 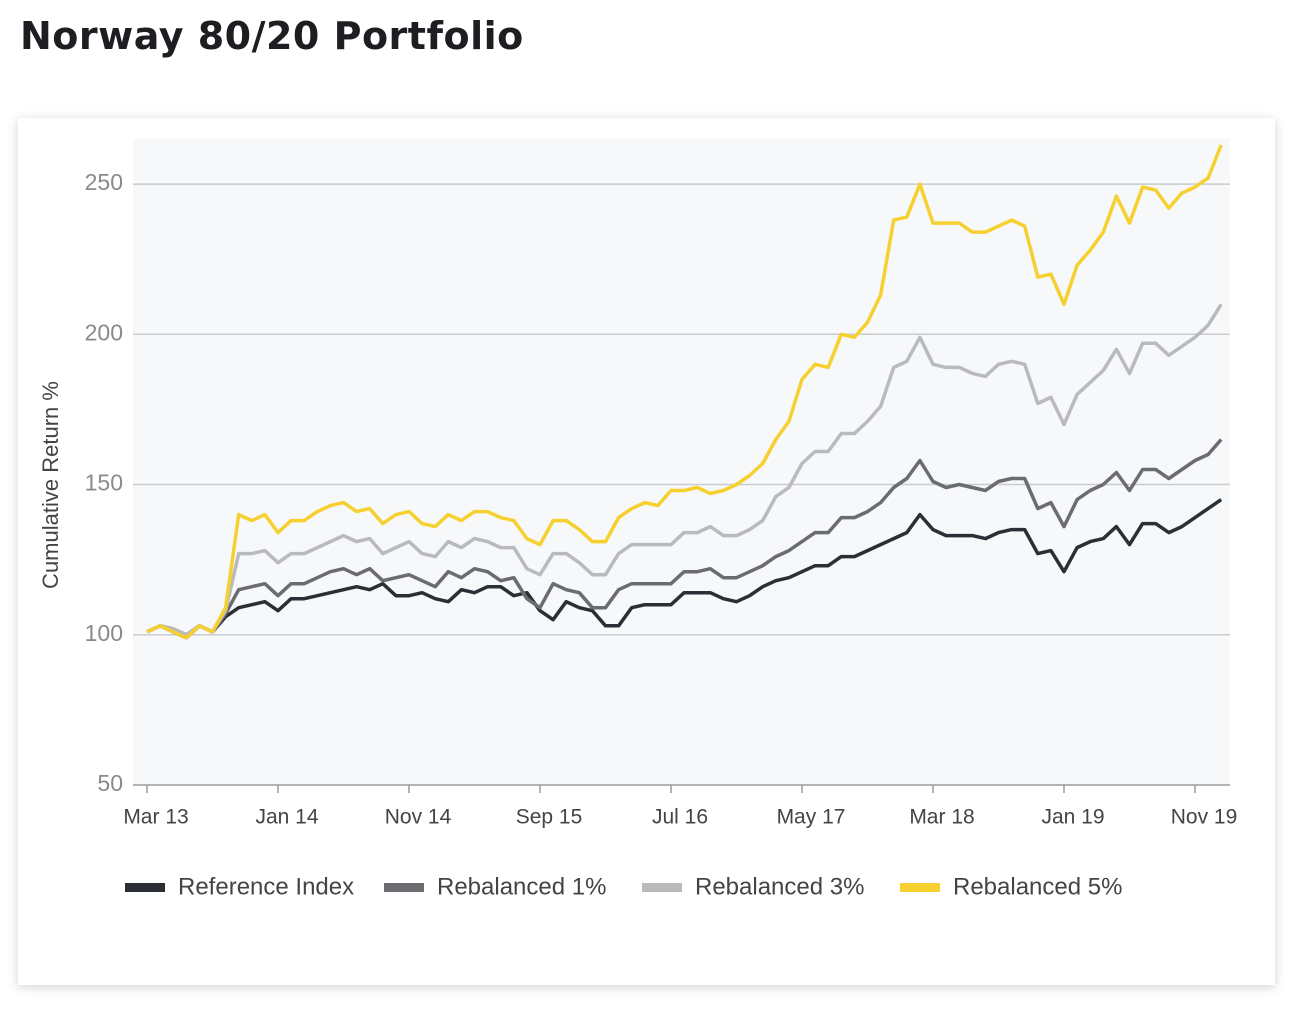 What do you see at coordinates (266, 886) in the screenshot?
I see `legend-label: Reference Index` at bounding box center [266, 886].